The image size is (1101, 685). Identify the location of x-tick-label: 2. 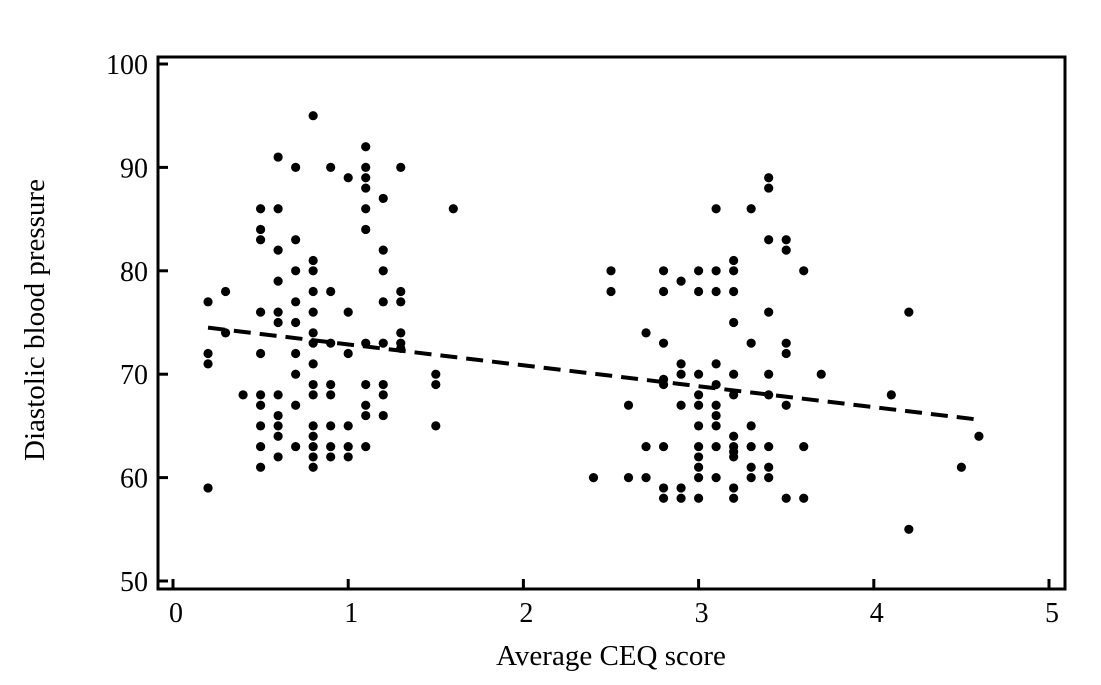
(526, 613).